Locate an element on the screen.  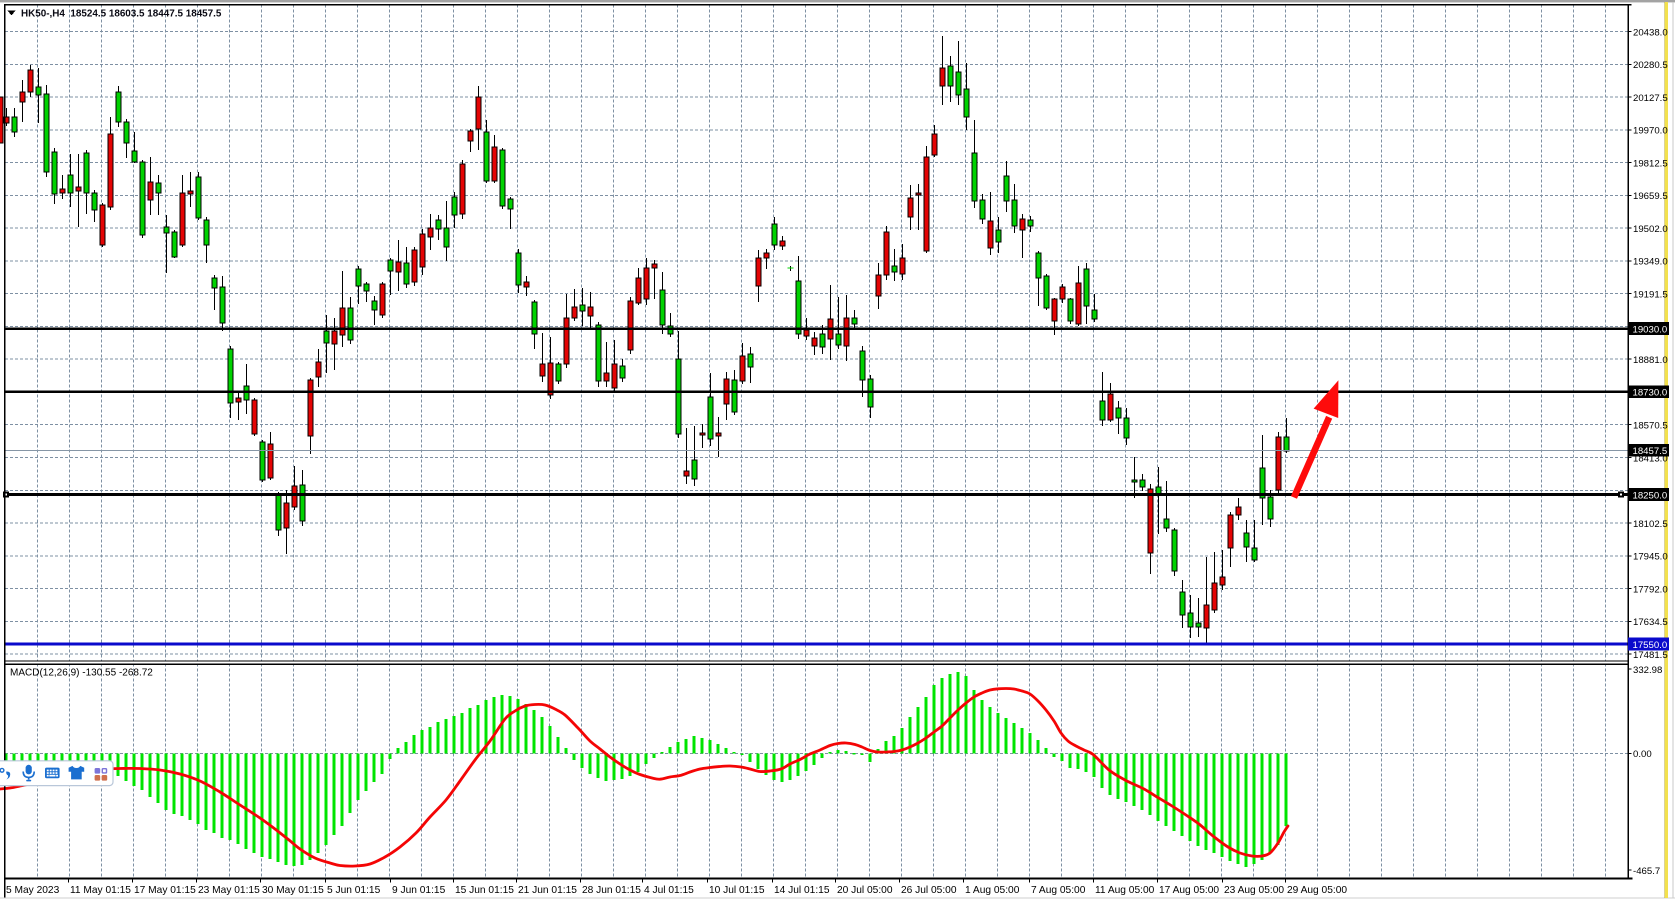
svg-text: 20438.0 is located at coordinates (1650, 32).